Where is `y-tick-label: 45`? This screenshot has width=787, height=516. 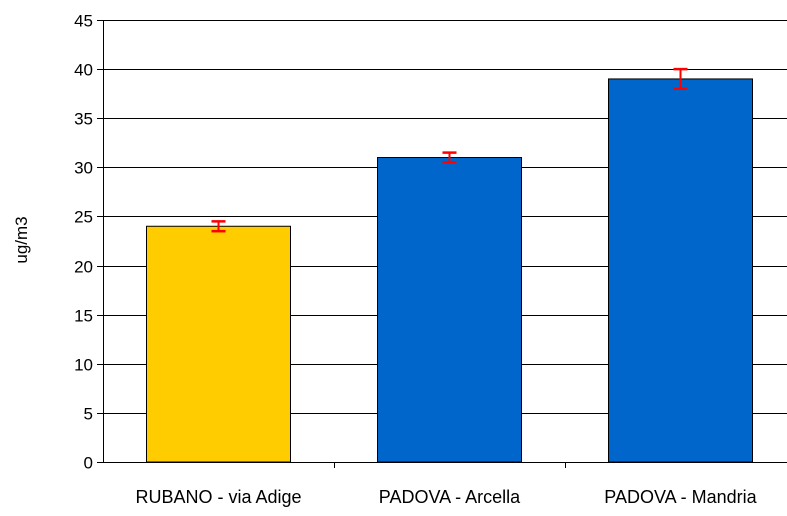
y-tick-label: 45 is located at coordinates (83, 21).